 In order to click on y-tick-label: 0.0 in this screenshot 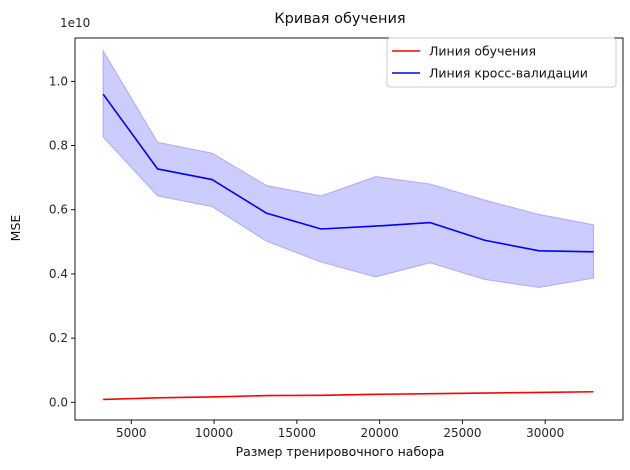, I will do `click(58, 402)`.